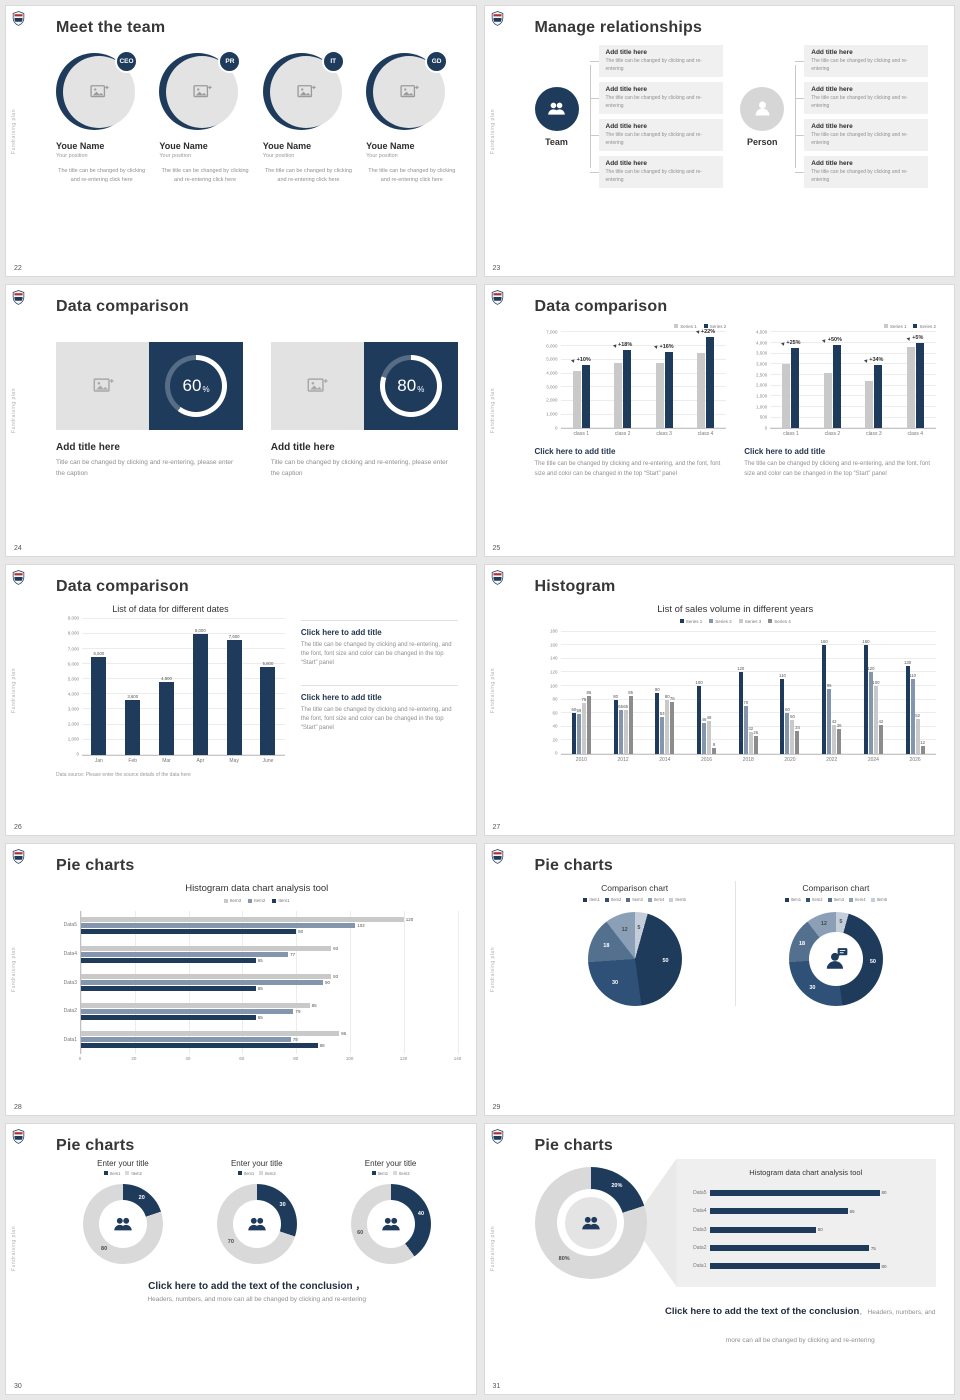 The width and height of the screenshot is (960, 1400). What do you see at coordinates (269, 954) in the screenshot?
I see `bar-line: 77` at bounding box center [269, 954].